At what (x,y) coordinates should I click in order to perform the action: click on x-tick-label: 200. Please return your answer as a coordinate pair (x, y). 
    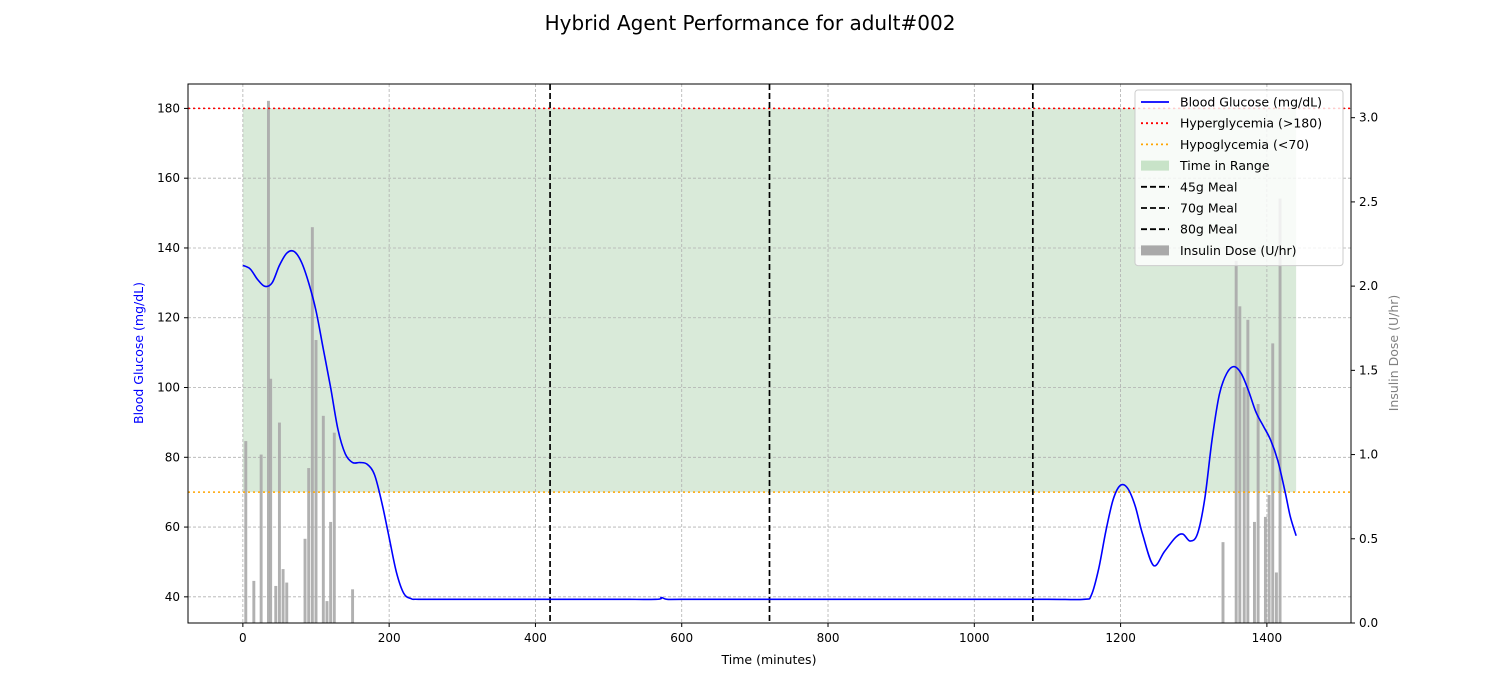
    Looking at the image, I should click on (389, 638).